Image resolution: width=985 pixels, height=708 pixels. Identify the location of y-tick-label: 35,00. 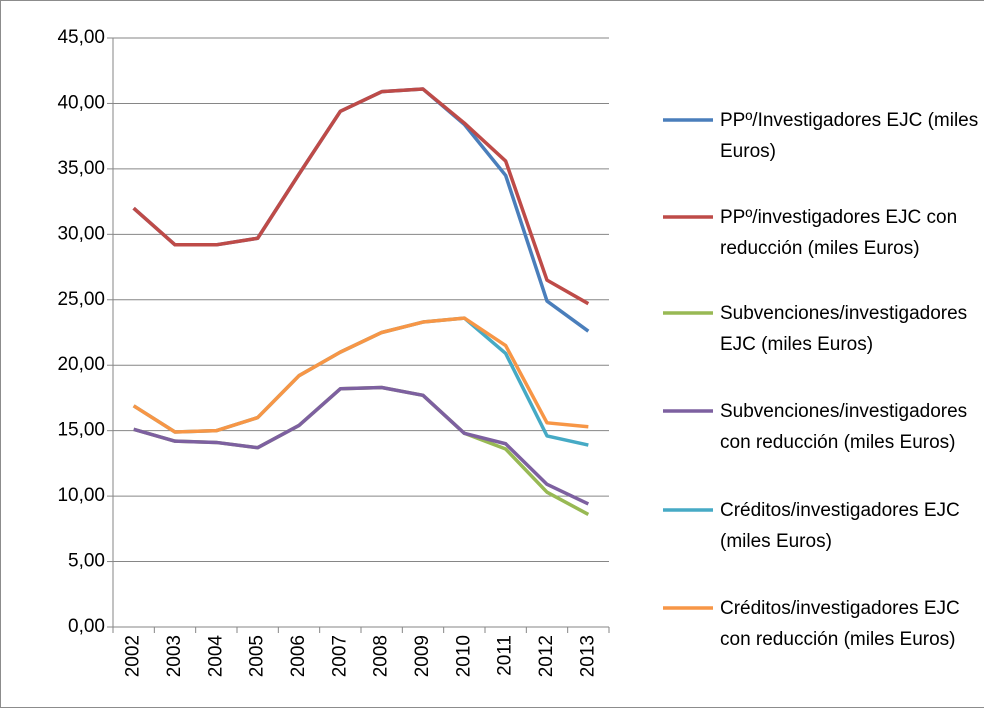
(81, 168).